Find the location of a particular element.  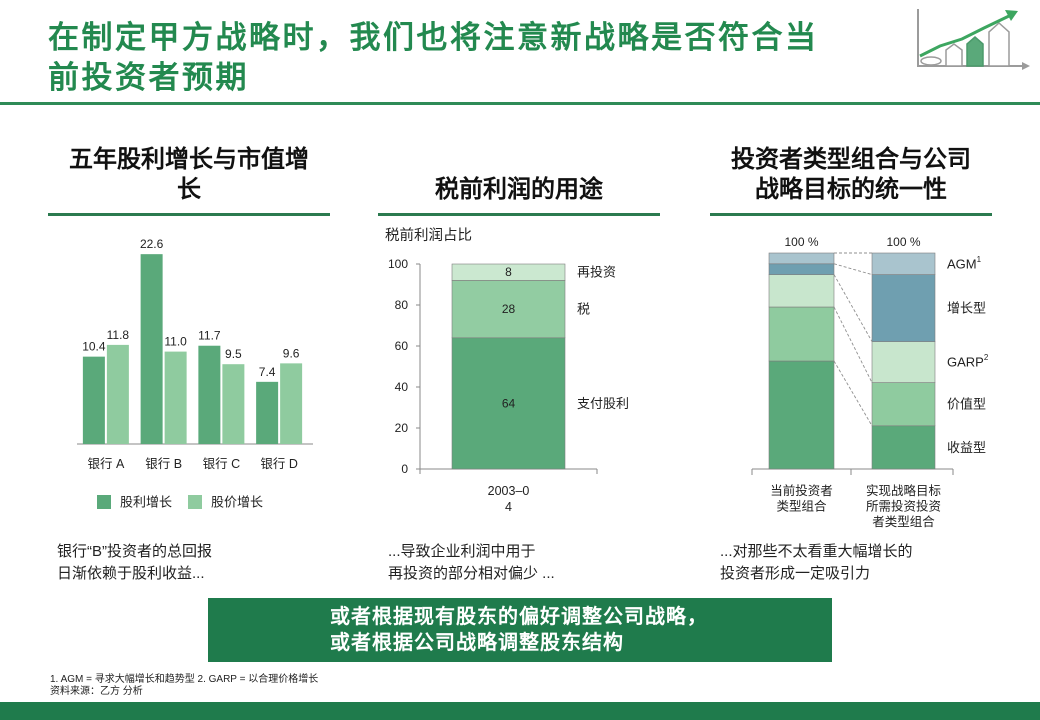

icon-house-small is located at coordinates (954, 55).